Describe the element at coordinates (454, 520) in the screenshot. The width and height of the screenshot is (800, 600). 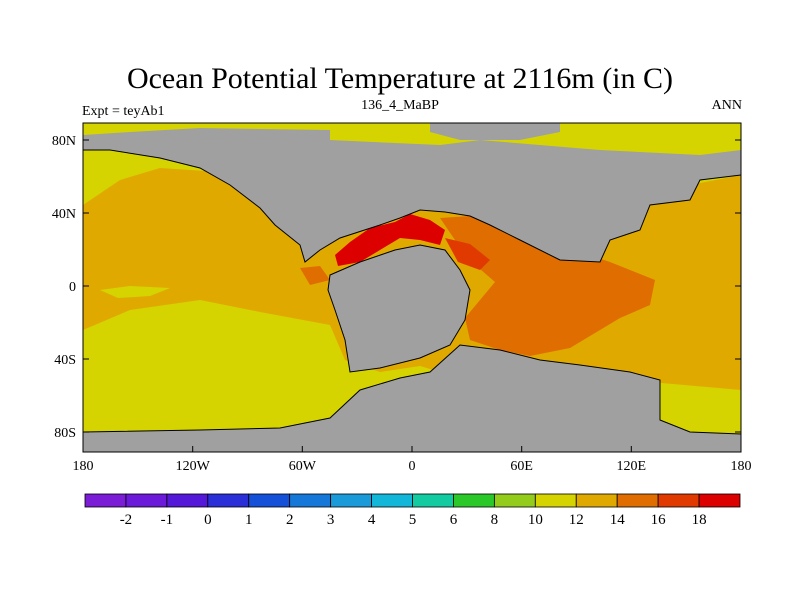
I see `colorbar-label: 6` at that location.